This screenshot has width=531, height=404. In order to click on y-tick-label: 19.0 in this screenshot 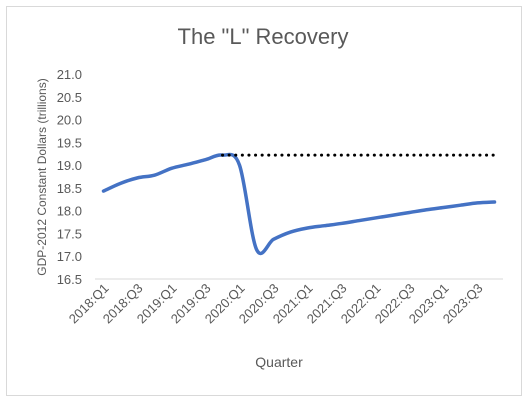, I will do `click(69, 165)`.